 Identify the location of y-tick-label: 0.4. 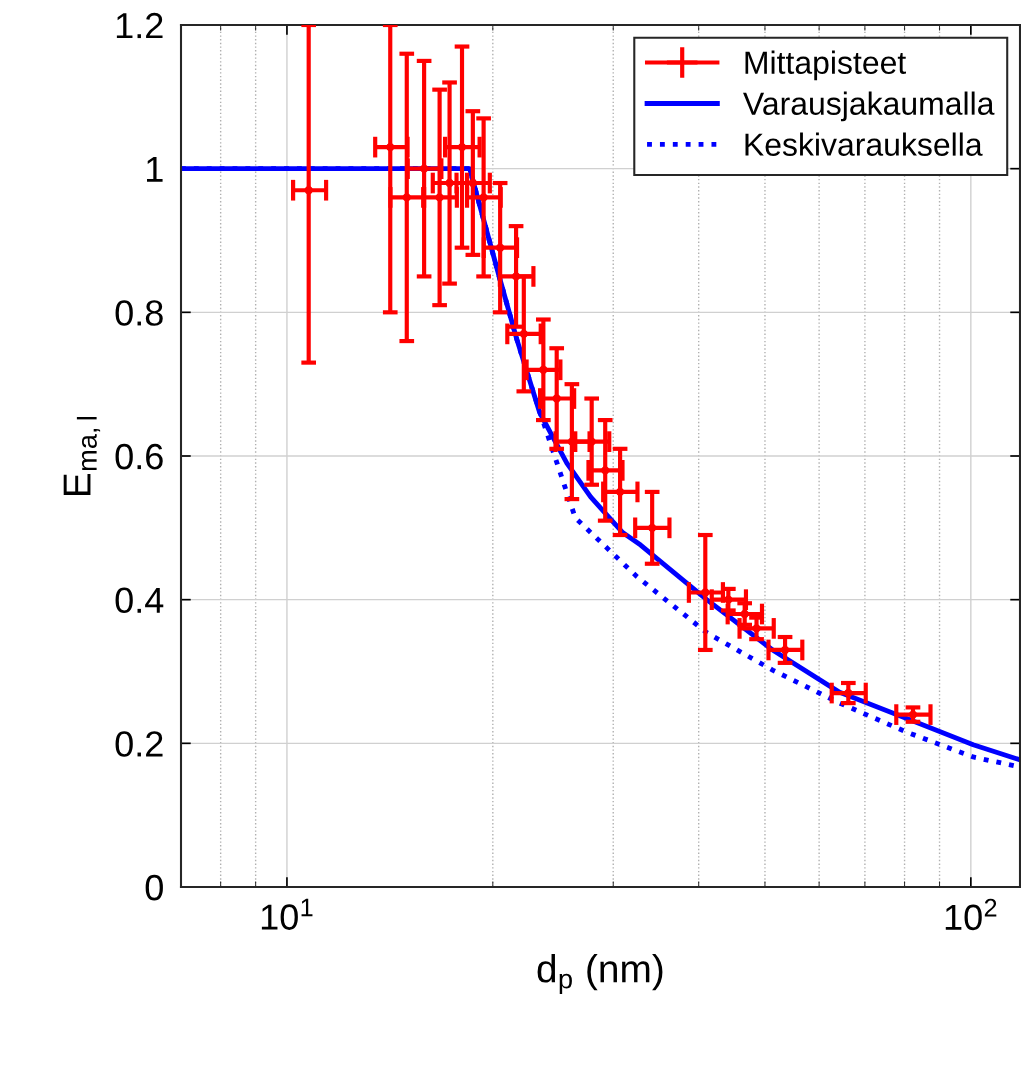
(139, 600).